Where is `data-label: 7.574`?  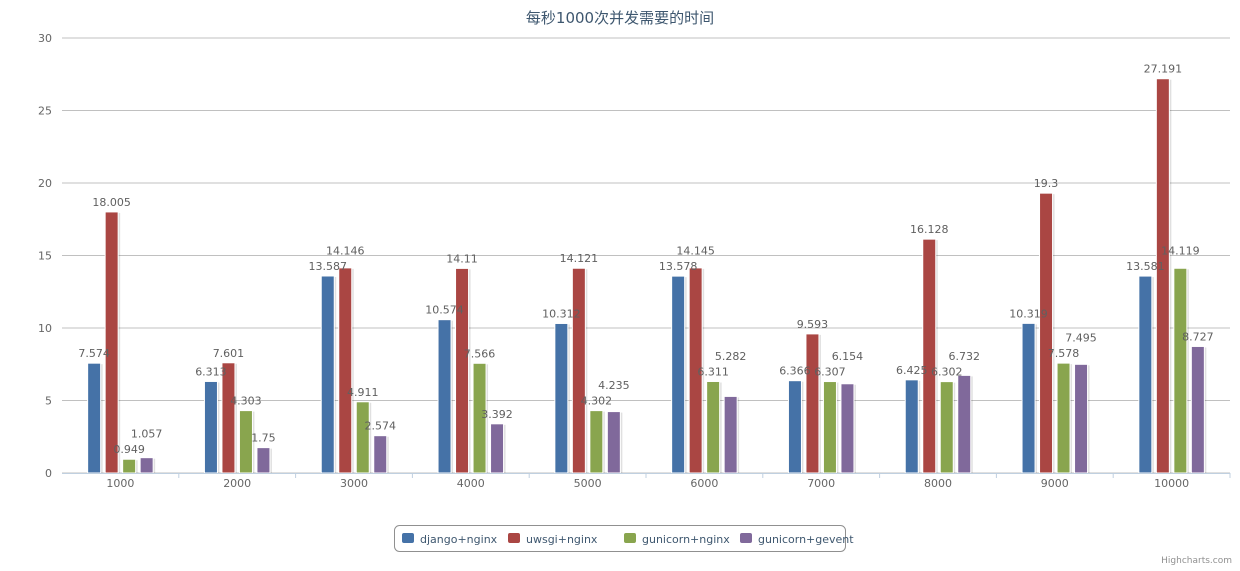 data-label: 7.574 is located at coordinates (94, 353).